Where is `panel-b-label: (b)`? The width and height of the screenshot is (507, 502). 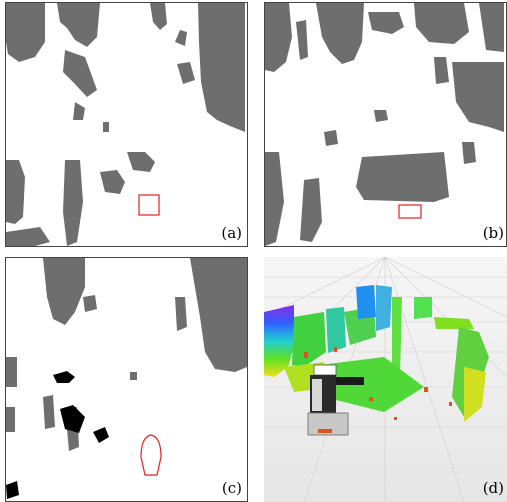
panel-b-label: (b) is located at coordinates (493, 233).